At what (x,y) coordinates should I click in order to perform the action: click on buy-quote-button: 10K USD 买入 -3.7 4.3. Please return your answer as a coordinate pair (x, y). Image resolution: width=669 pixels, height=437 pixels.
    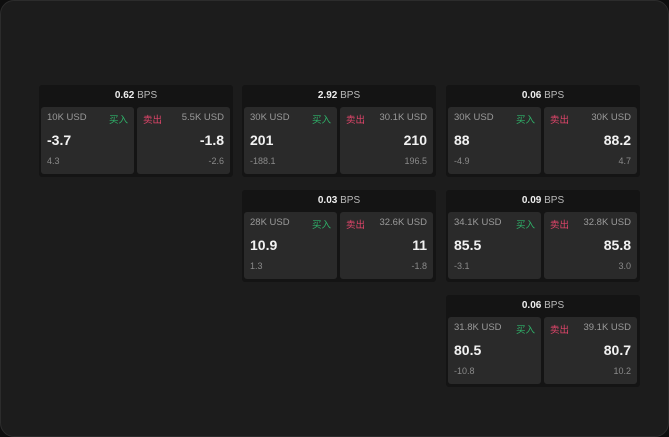
    Looking at the image, I should click on (87, 140).